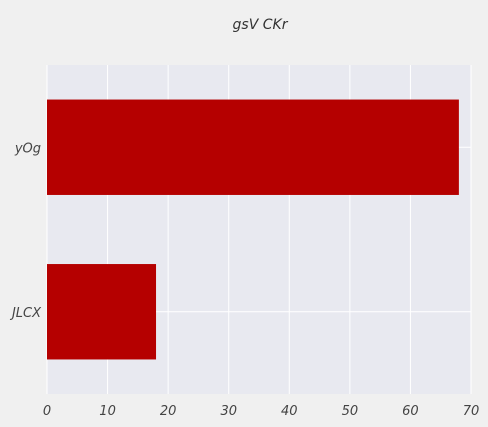  Describe the element at coordinates (471, 411) in the screenshot. I see `x-tick-label: 70` at that location.